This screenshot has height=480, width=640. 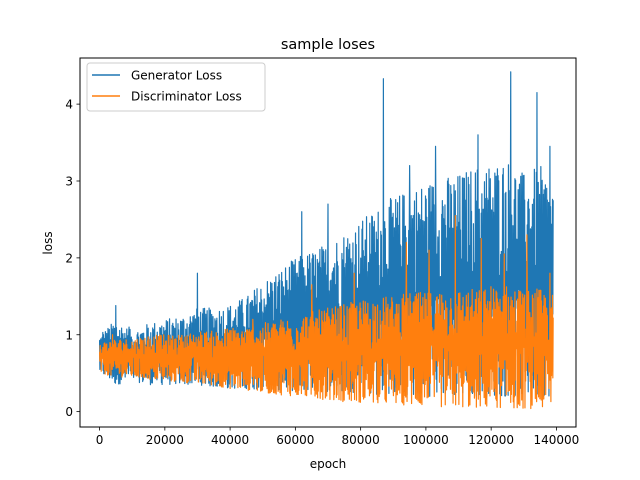 I want to click on y-tick-label: 1, so click(x=69, y=335).